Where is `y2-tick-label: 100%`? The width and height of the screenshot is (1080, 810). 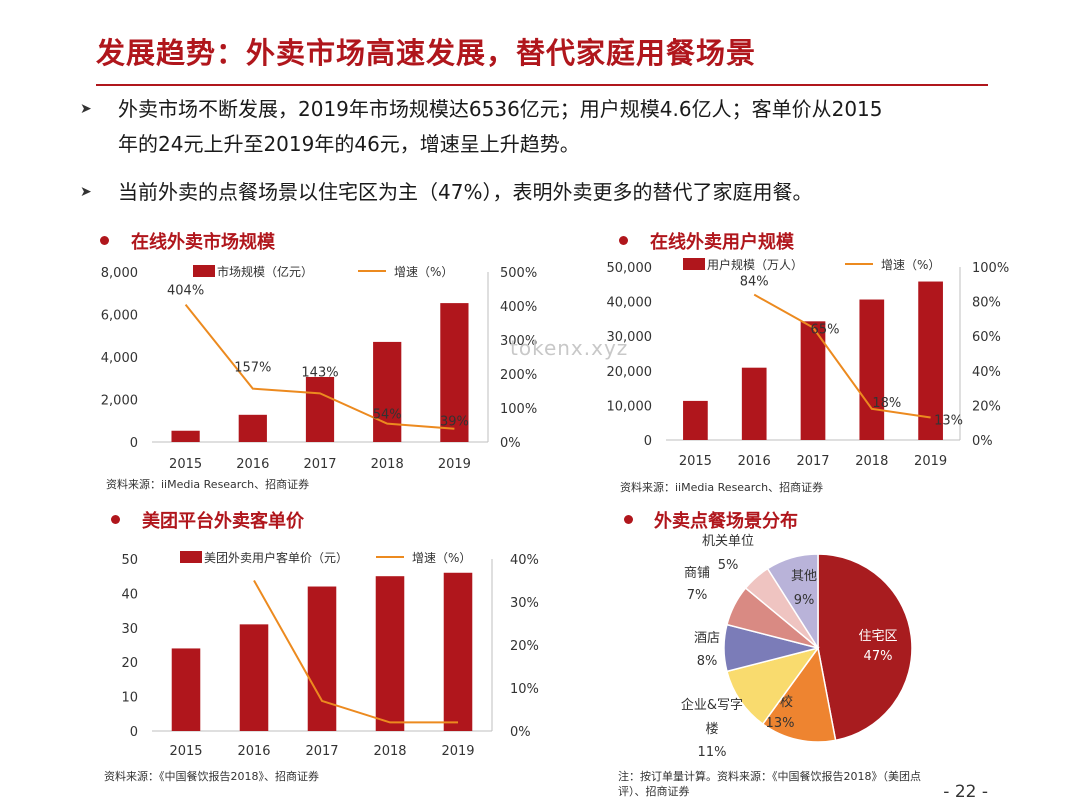 y2-tick-label: 100% is located at coordinates (518, 409).